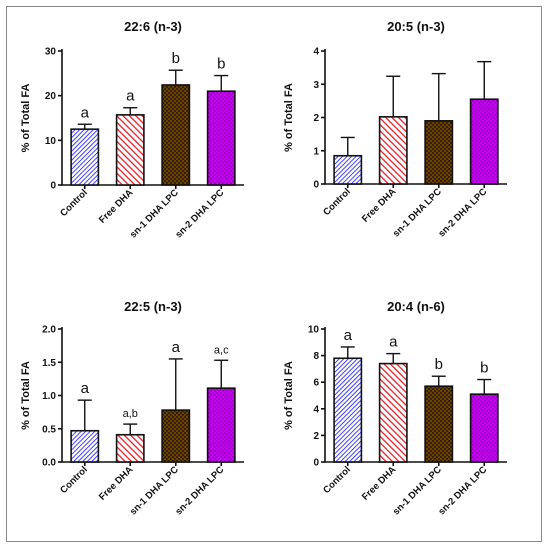  Describe the element at coordinates (316, 151) in the screenshot. I see `y-tick-label: 1` at that location.